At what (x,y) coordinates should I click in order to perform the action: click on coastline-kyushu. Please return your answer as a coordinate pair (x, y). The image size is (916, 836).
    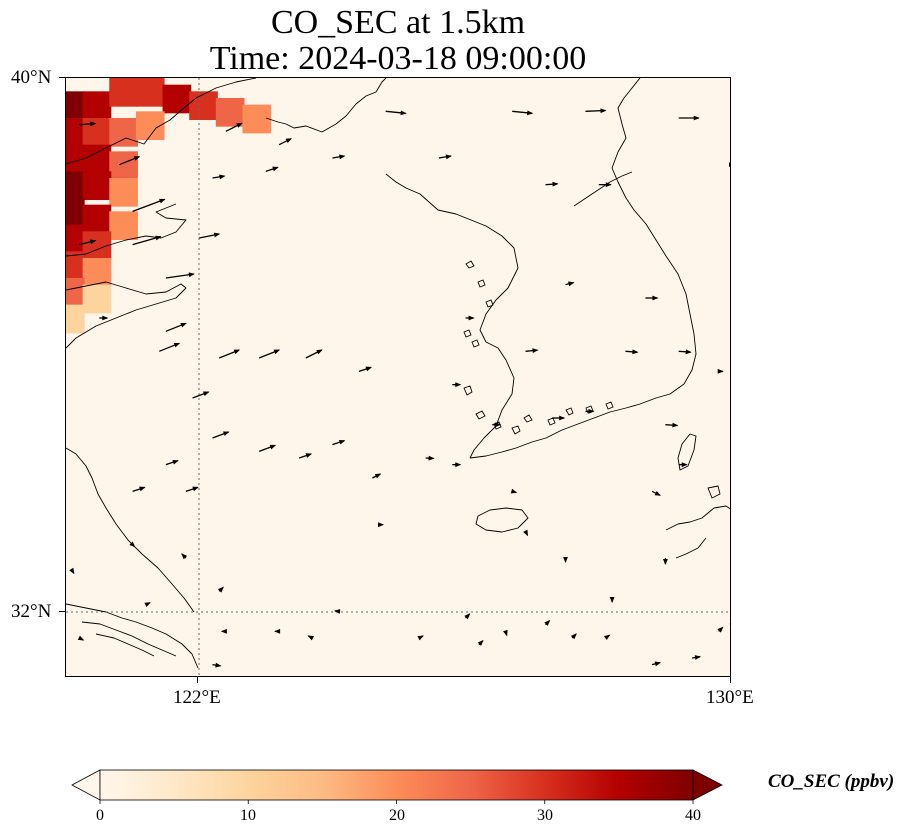
    Looking at the image, I should click on (697, 522).